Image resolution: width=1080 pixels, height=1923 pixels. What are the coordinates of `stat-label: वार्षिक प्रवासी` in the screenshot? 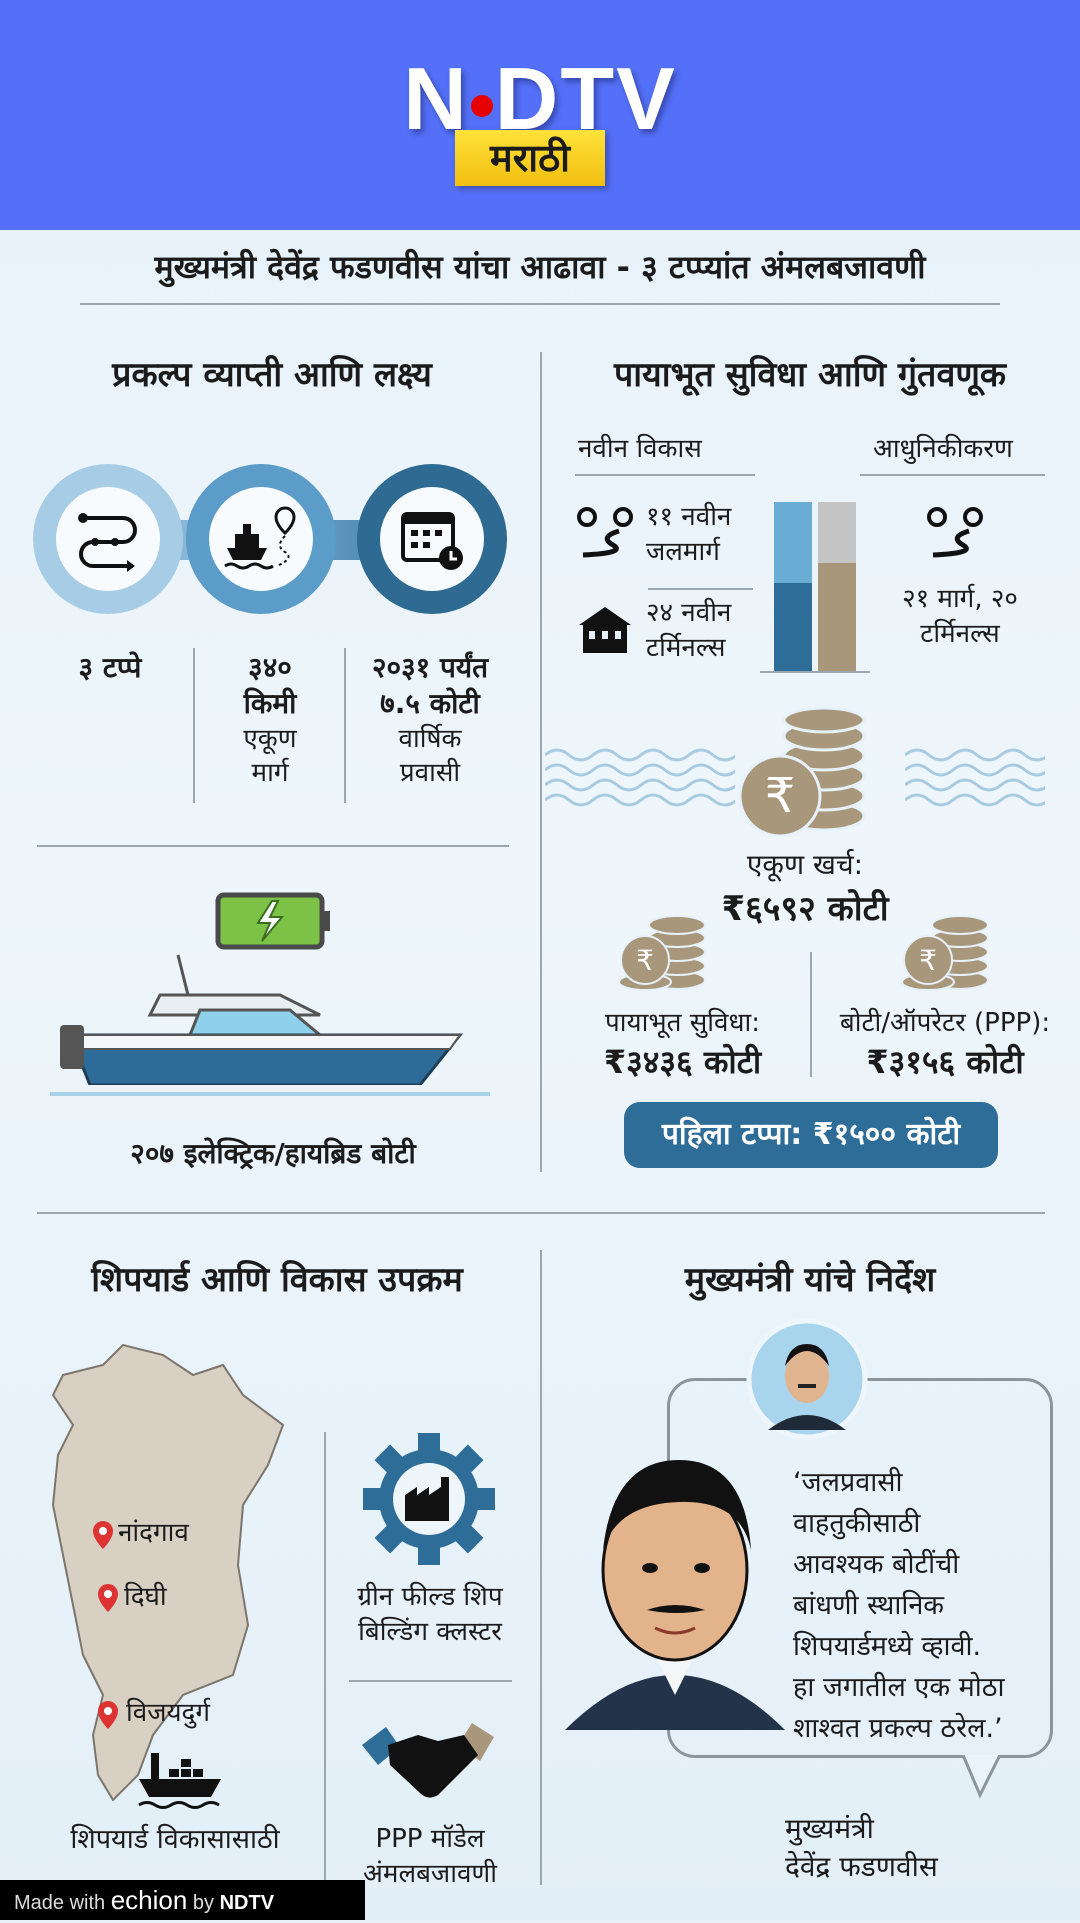 It's located at (430, 755).